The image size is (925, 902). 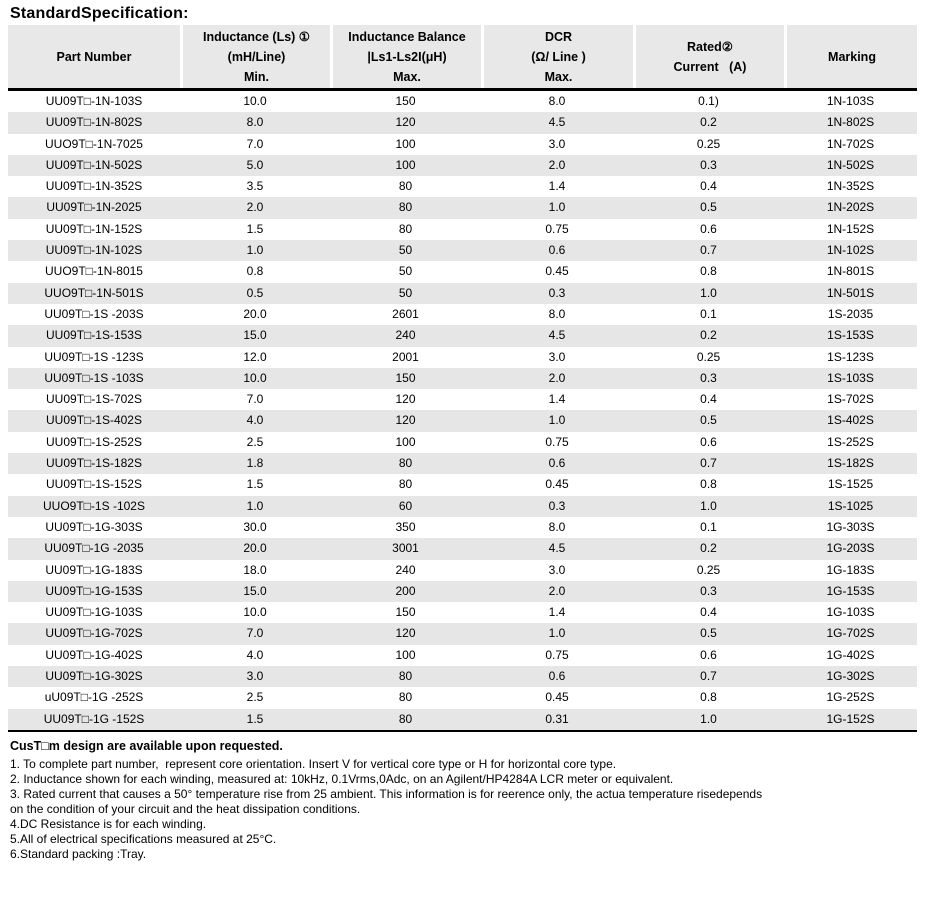 I want to click on cell-dcr: 8.0, so click(x=557, y=313).